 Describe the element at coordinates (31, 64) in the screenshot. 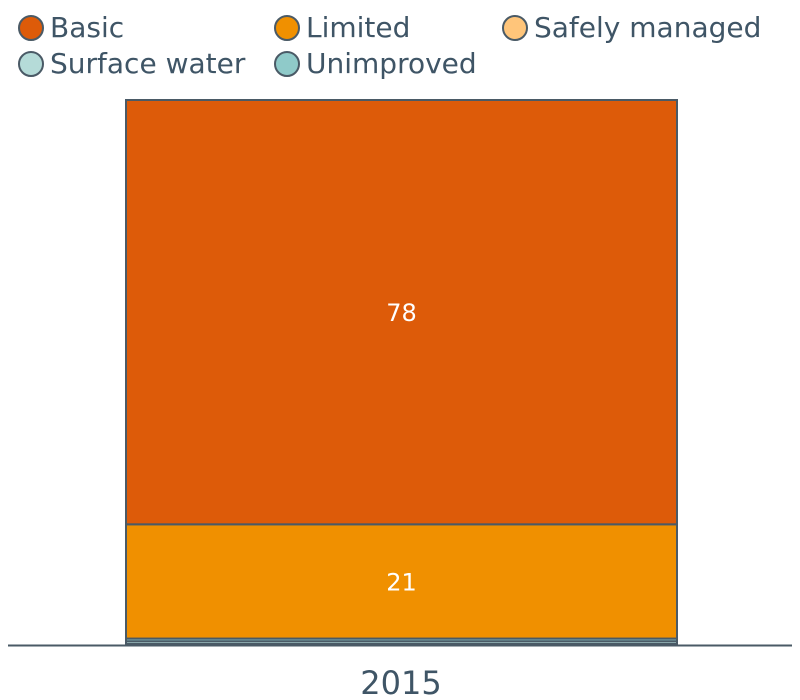

I see `legend-swatch-surface-water` at that location.